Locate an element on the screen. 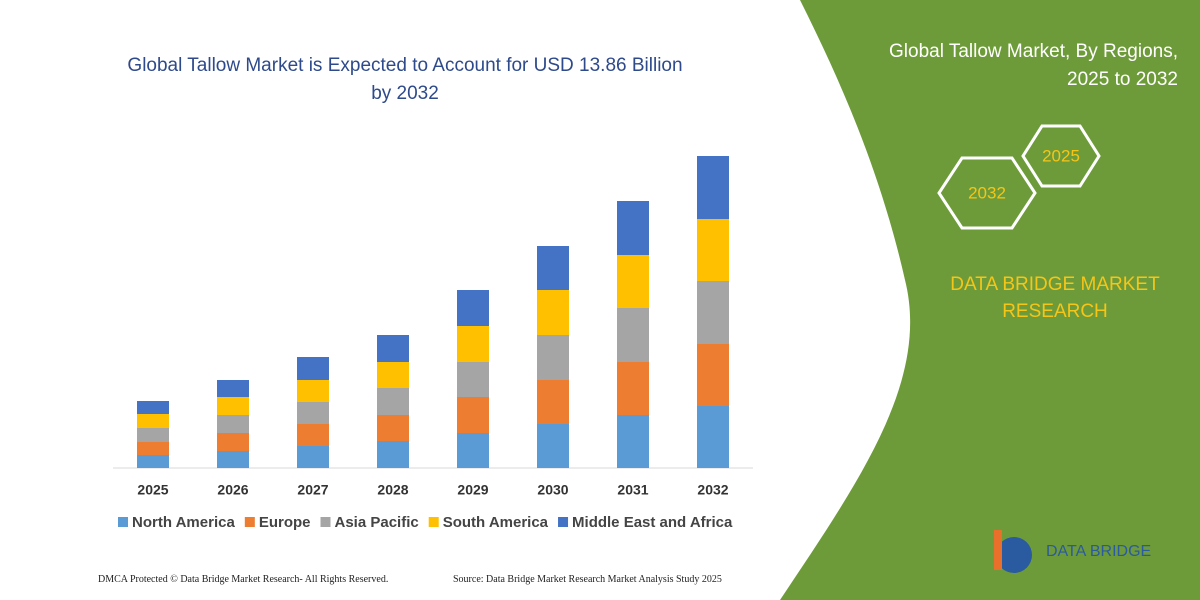  x-tick-label: 2028 is located at coordinates (392, 490).